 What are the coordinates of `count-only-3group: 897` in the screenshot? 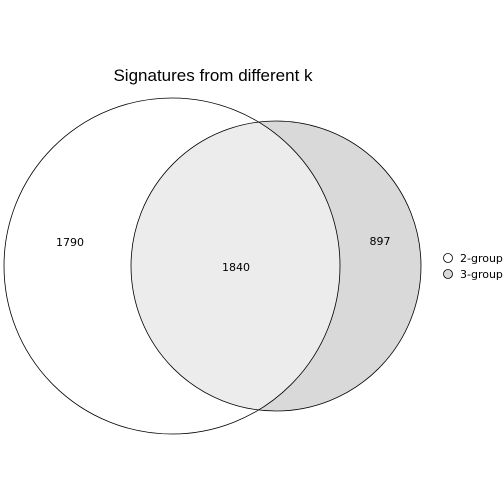 It's located at (380, 241).